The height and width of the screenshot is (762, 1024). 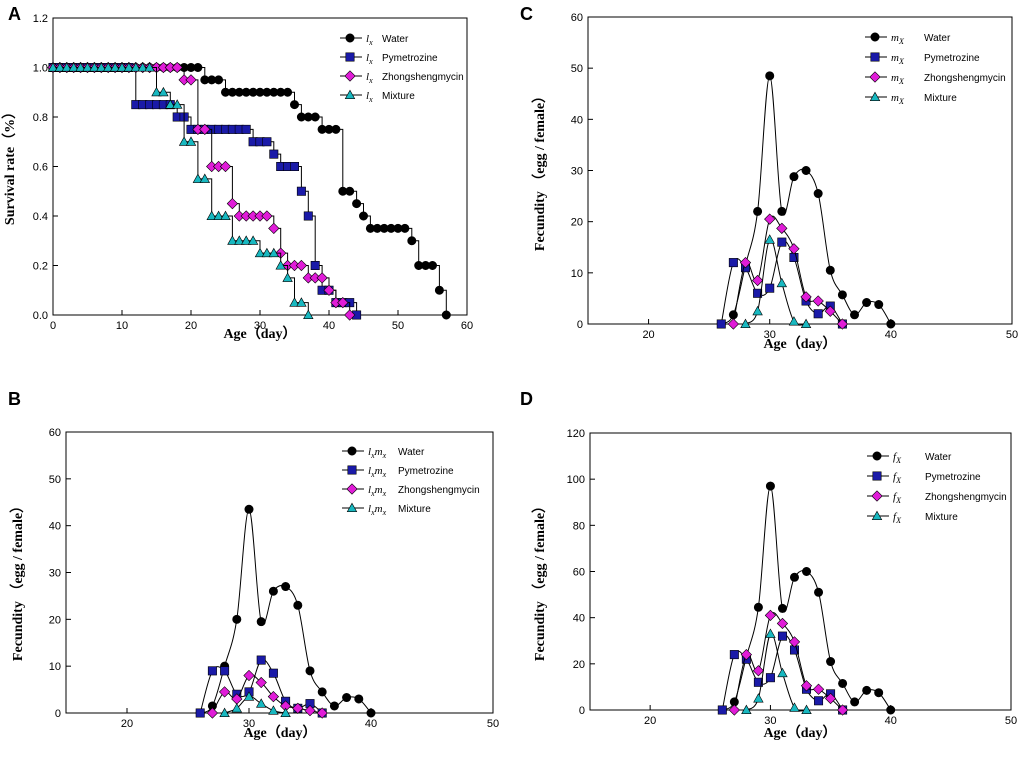 What do you see at coordinates (55, 480) in the screenshot?
I see `y-tick-label: 50` at bounding box center [55, 480].